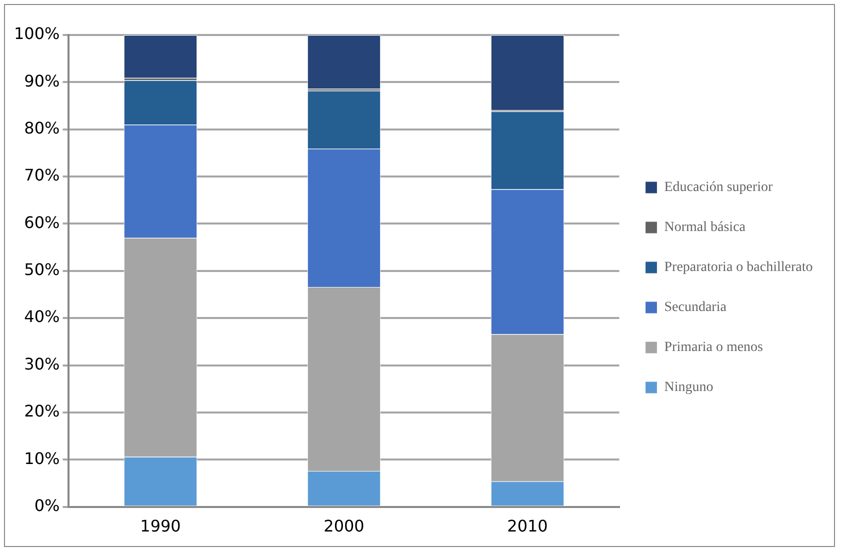 The image size is (841, 553). Describe the element at coordinates (738, 268) in the screenshot. I see `legend-label: Preparatoria o bachillerato` at that location.